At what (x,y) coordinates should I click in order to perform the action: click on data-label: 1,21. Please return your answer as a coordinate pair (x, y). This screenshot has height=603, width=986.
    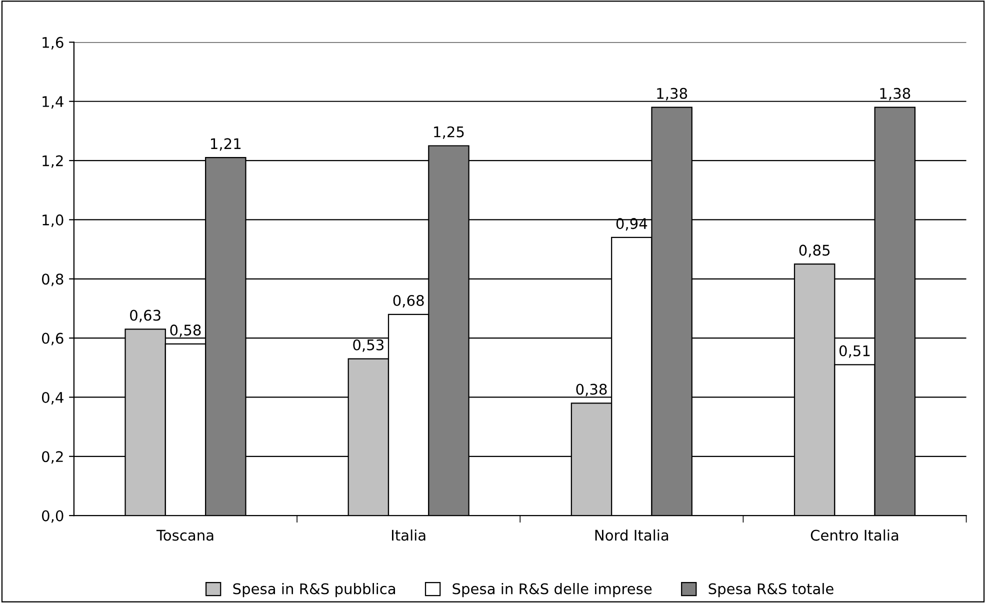
    Looking at the image, I should click on (226, 144).